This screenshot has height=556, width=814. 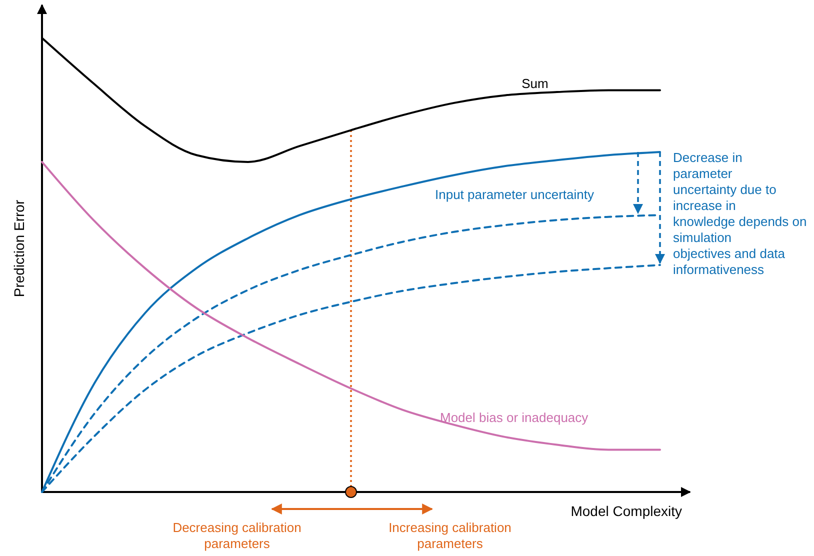 What do you see at coordinates (514, 194) in the screenshot?
I see `series-label: Input parameter uncertainty` at bounding box center [514, 194].